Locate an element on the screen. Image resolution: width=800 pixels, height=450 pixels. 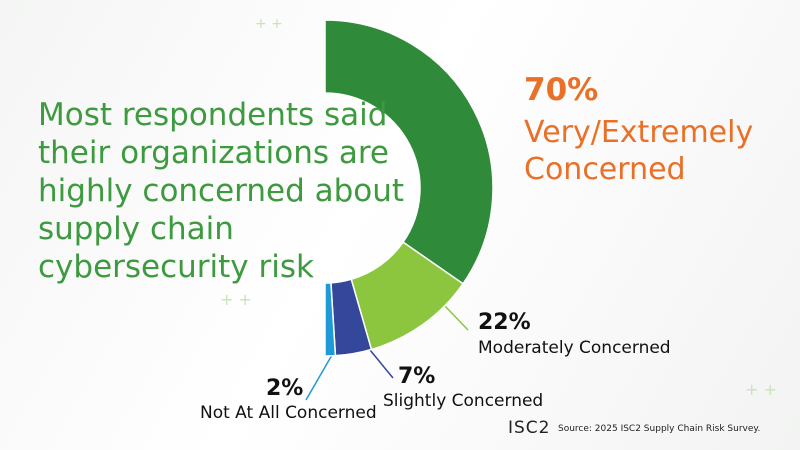
category-label: Very/Extremely Concerned is located at coordinates (639, 151).